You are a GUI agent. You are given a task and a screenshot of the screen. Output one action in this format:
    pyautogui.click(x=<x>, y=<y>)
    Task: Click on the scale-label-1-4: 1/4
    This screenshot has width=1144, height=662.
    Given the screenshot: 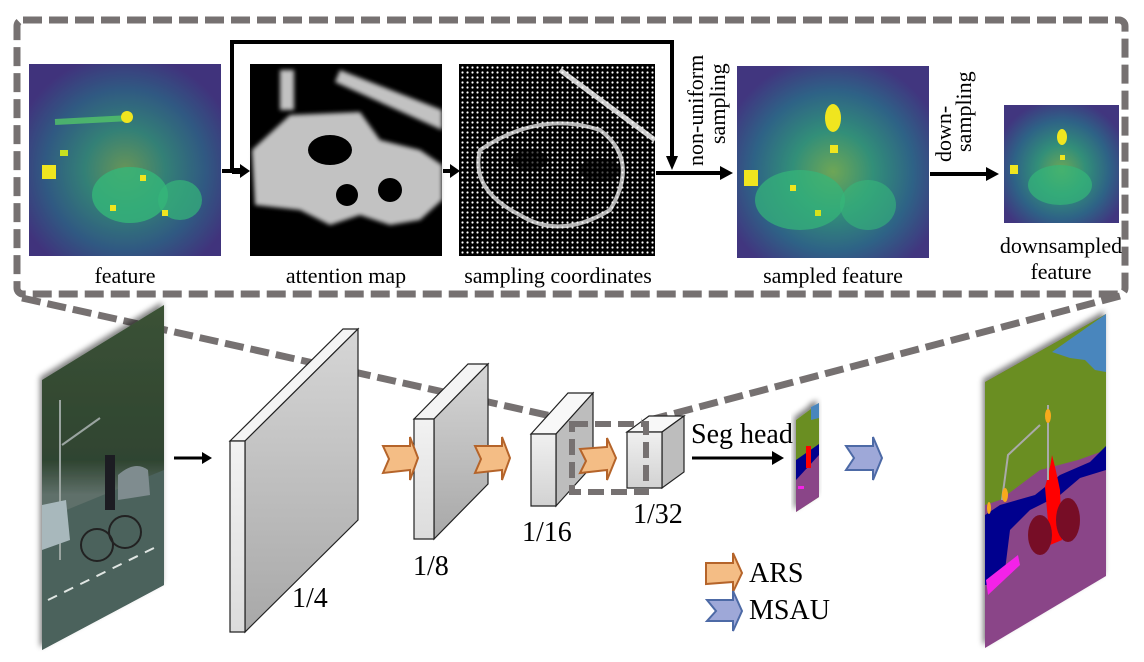 What is the action you would take?
    pyautogui.click(x=310, y=598)
    